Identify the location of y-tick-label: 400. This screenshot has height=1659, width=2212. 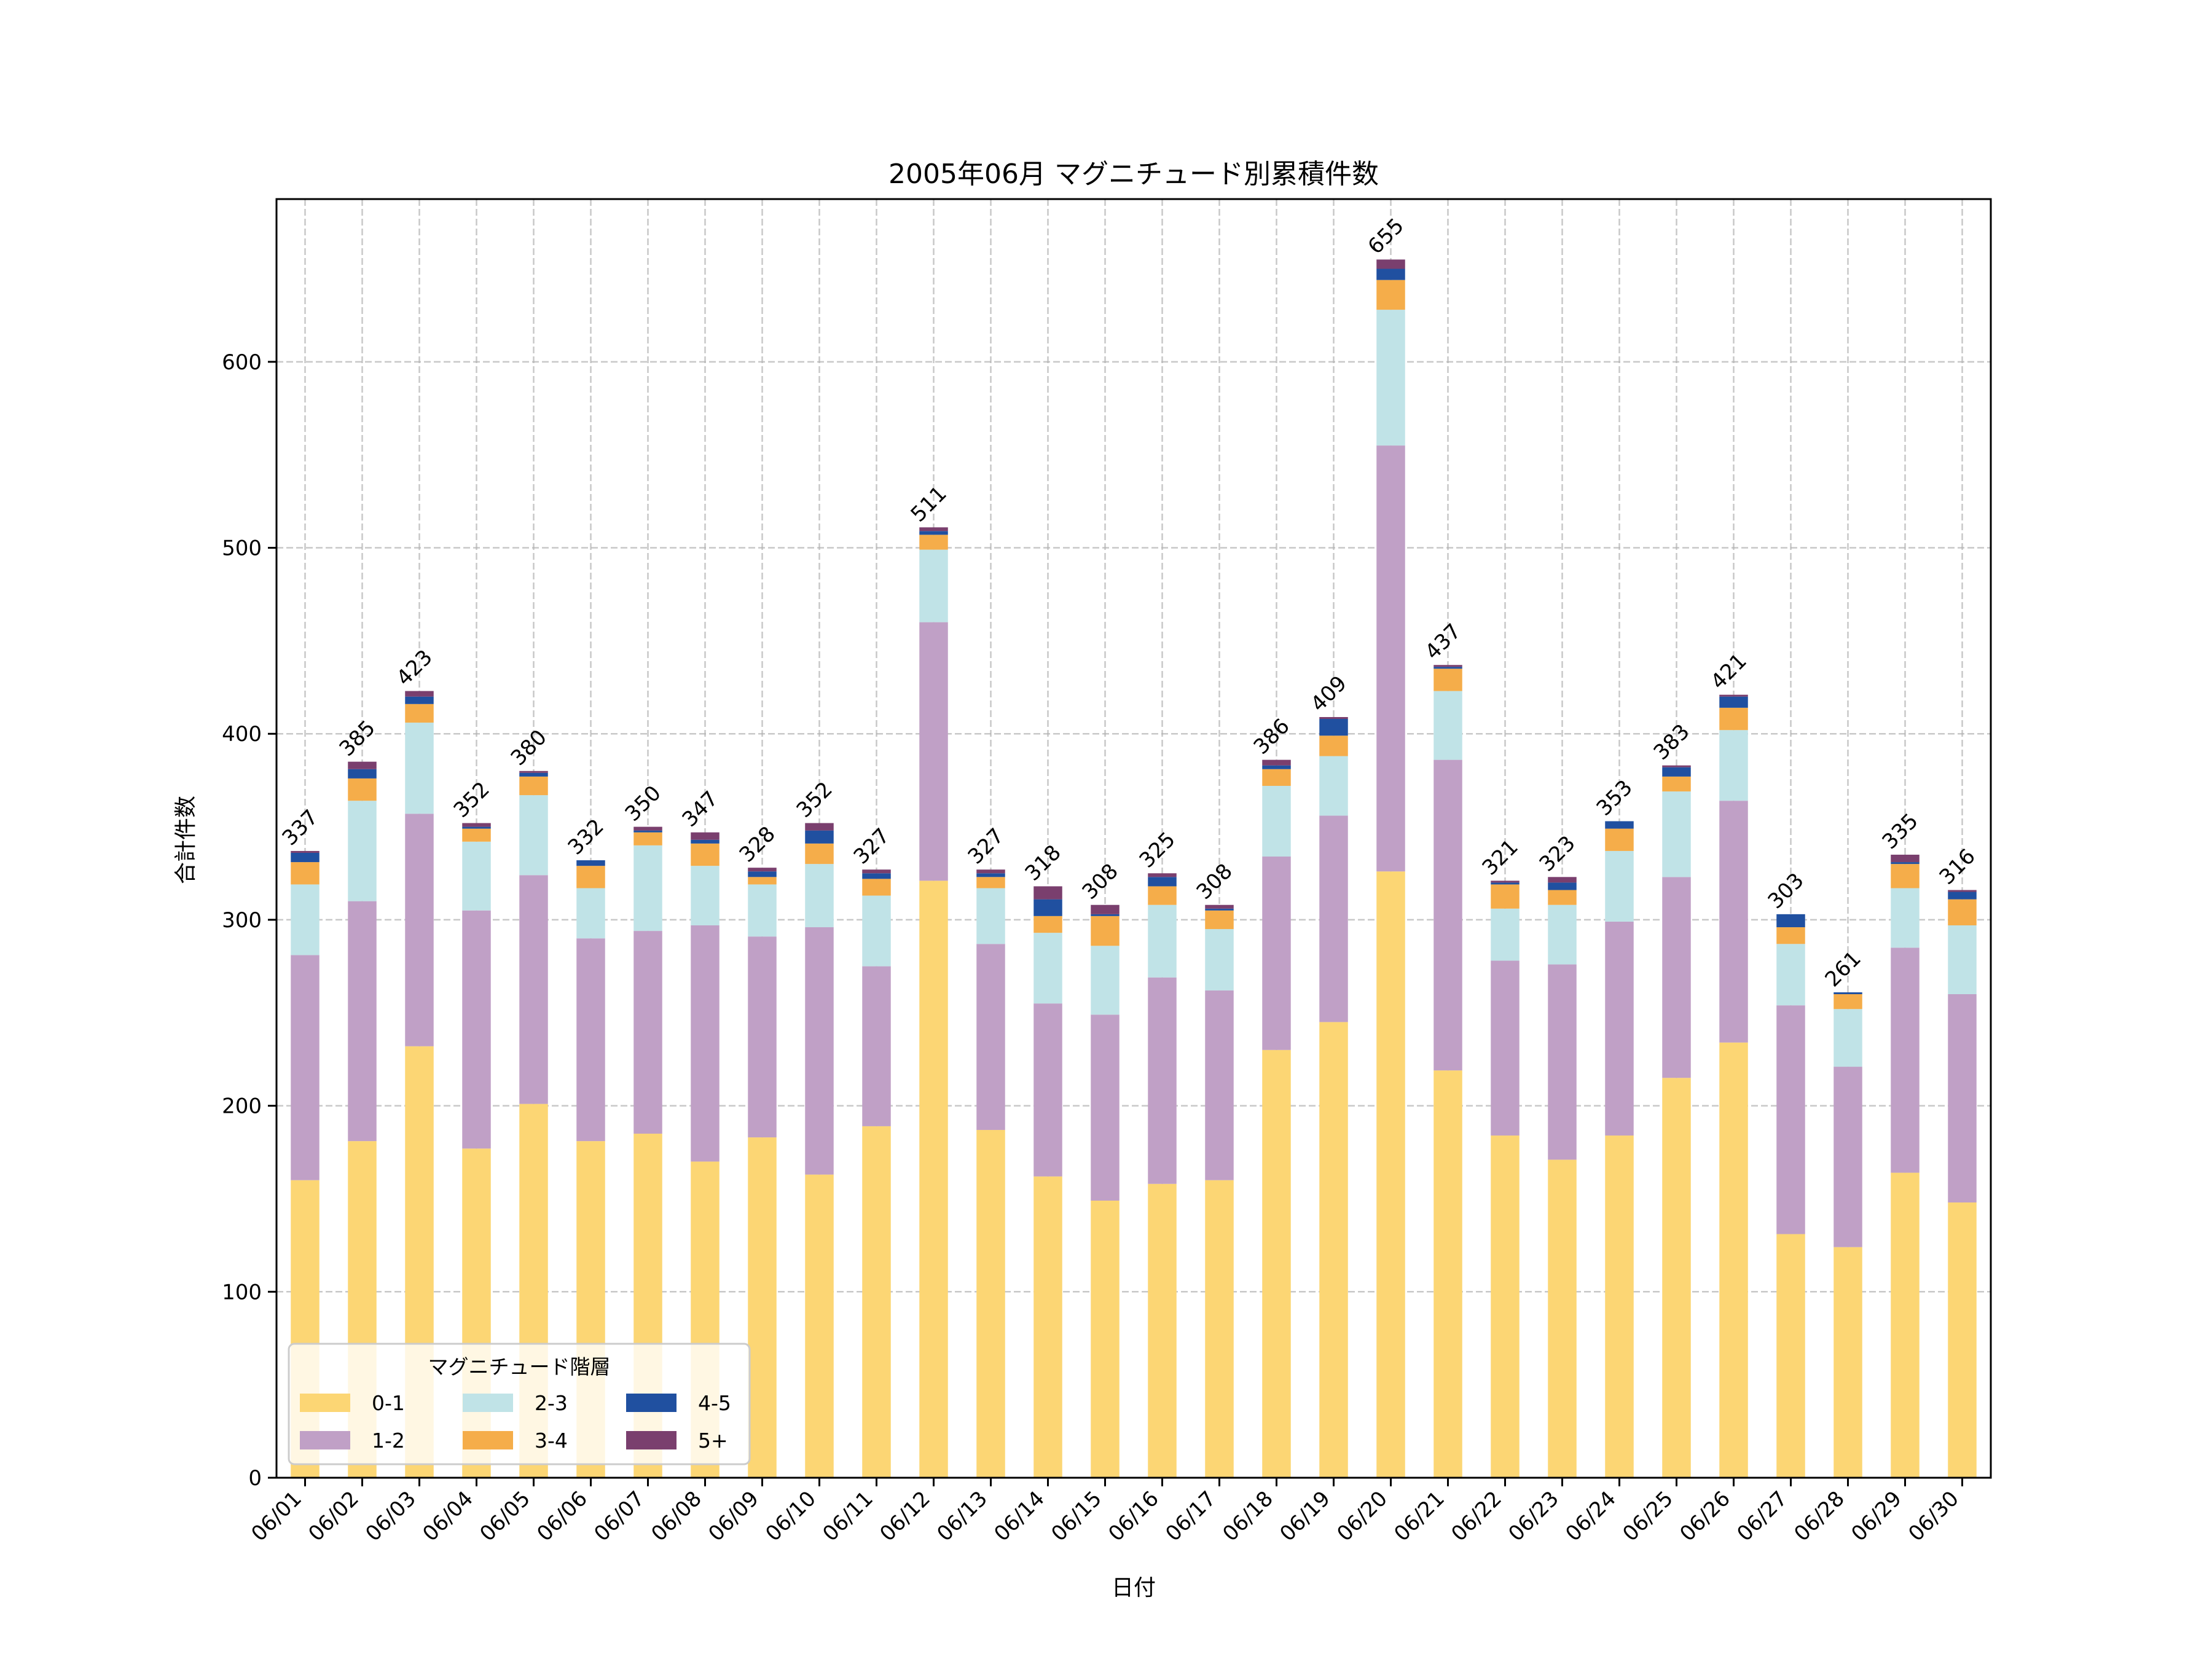
(242, 734).